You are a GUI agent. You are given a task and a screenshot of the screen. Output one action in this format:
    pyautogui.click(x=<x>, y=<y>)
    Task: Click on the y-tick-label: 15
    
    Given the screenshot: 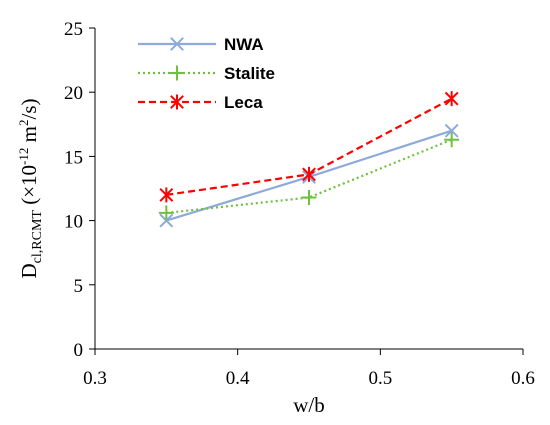 What is the action you would take?
    pyautogui.click(x=73, y=157)
    